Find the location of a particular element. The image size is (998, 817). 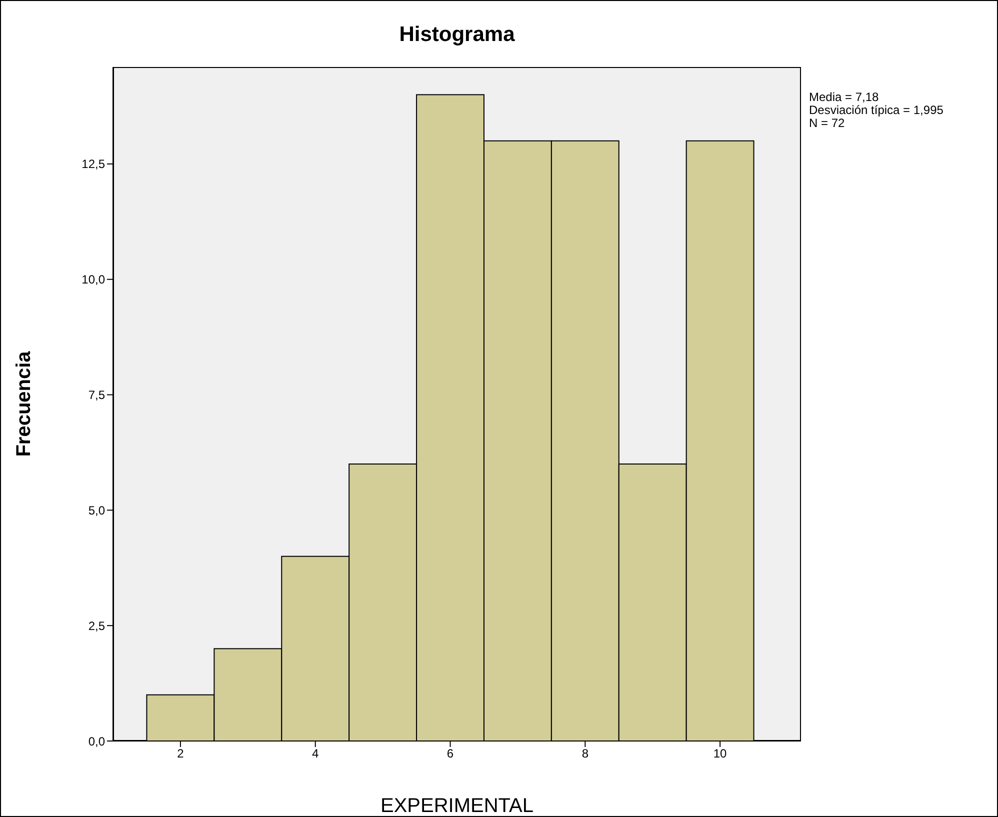

x-tick-label: 4 is located at coordinates (316, 753).